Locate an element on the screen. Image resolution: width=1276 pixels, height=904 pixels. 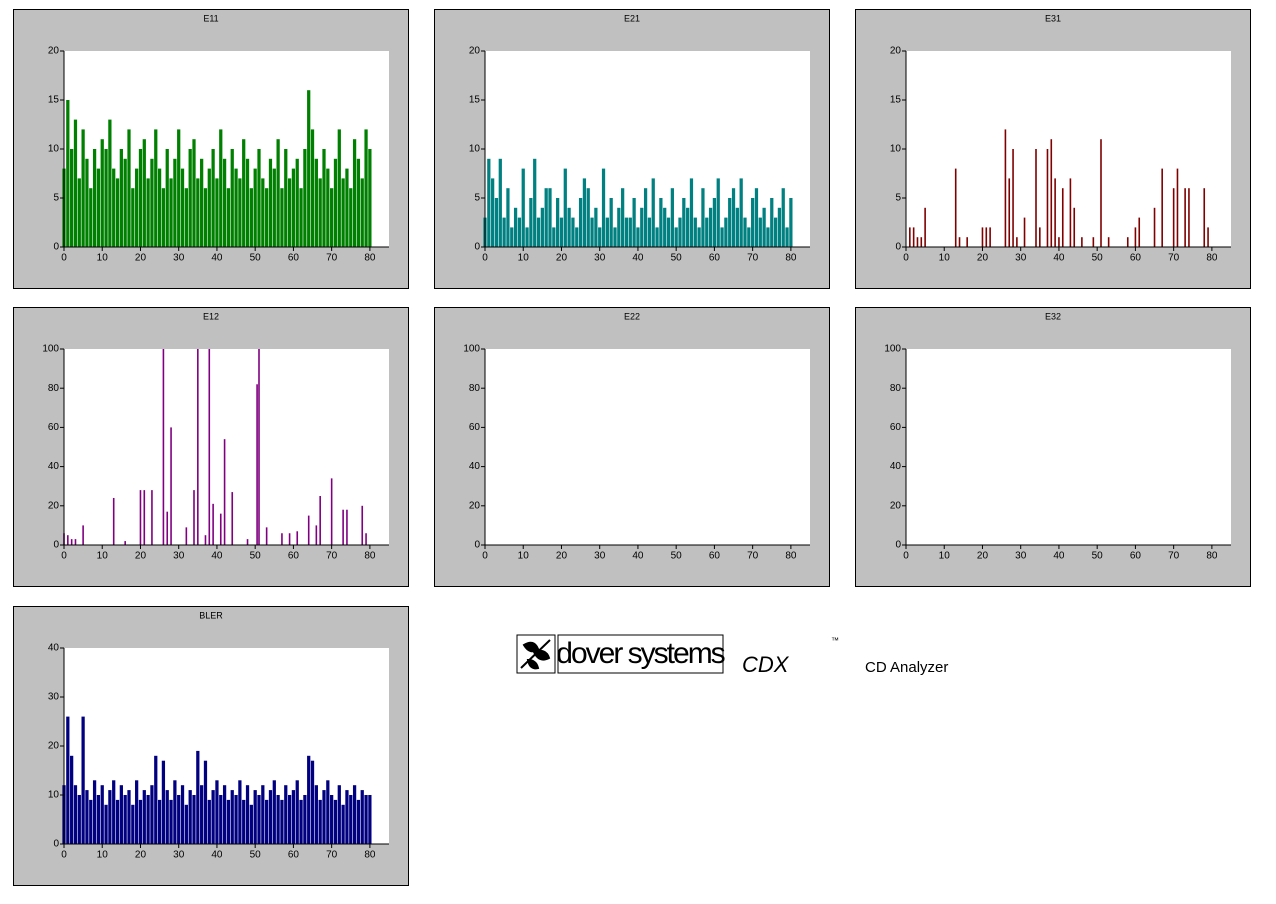
chart-panel: E11 0 5 10 15 20 0 10 20 30 40 50 60 70 80 is located at coordinates (211, 149).